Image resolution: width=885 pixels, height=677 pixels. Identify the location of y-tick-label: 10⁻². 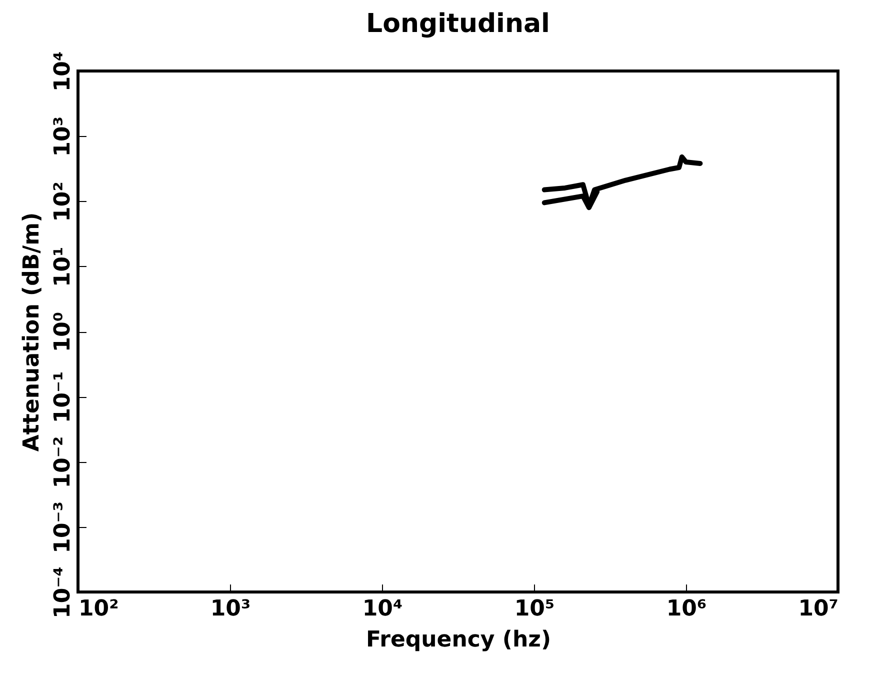
(63, 462).